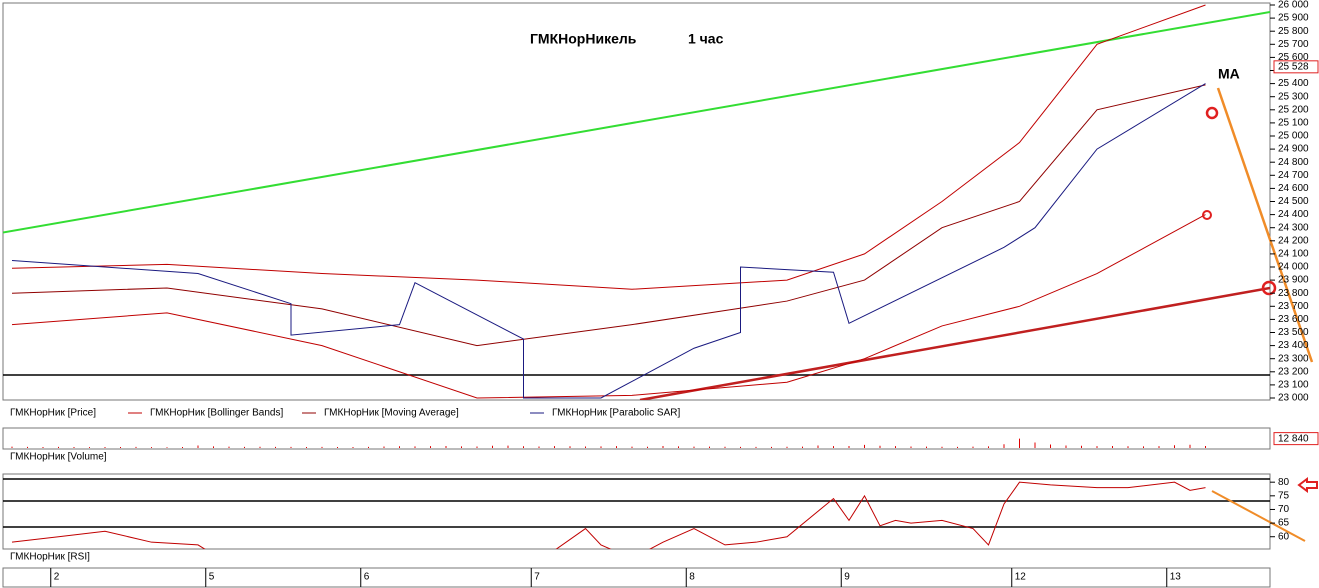 Image resolution: width=1319 pixels, height=588 pixels. Describe the element at coordinates (636, 577) in the screenshot. I see `x-axis-panel` at that location.